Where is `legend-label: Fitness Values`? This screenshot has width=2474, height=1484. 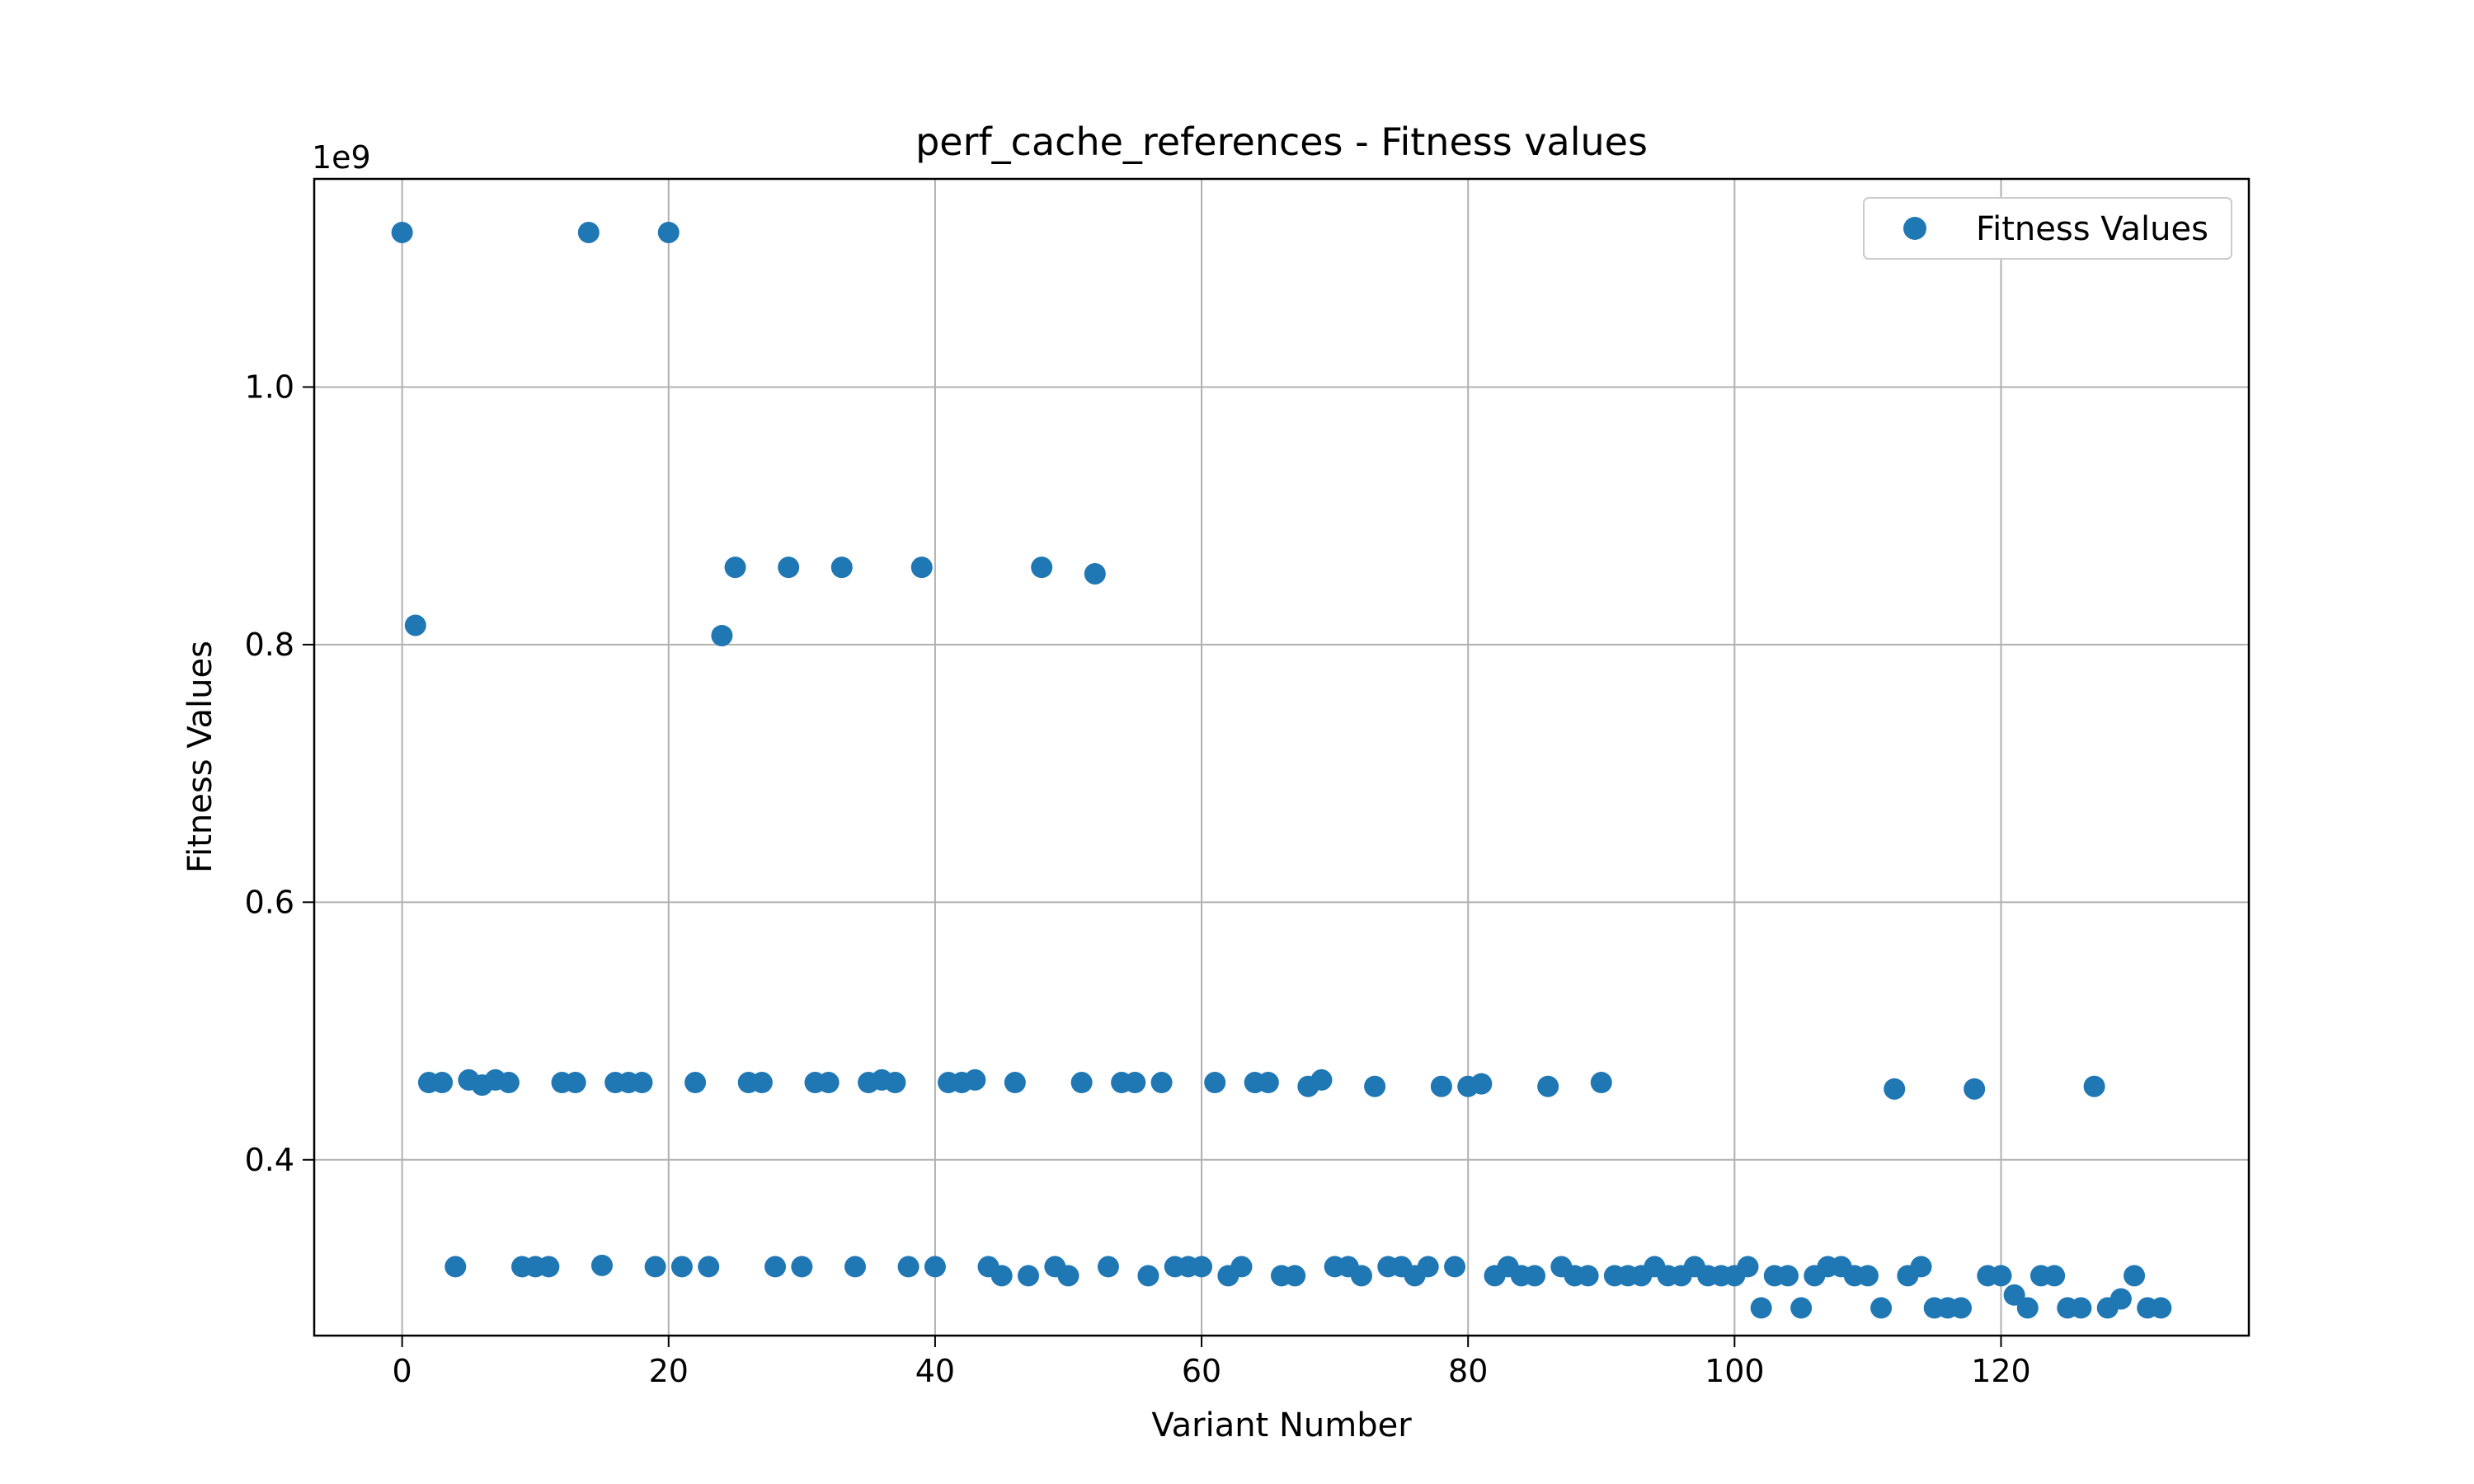
legend-label: Fitness Values is located at coordinates (2092, 229).